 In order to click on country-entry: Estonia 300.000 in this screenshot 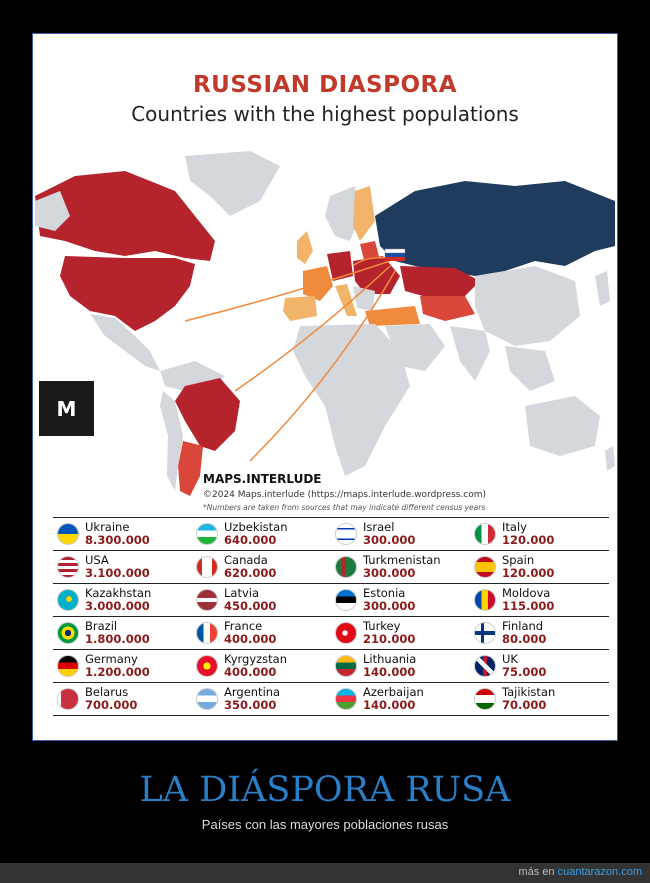, I will do `click(400, 600)`.